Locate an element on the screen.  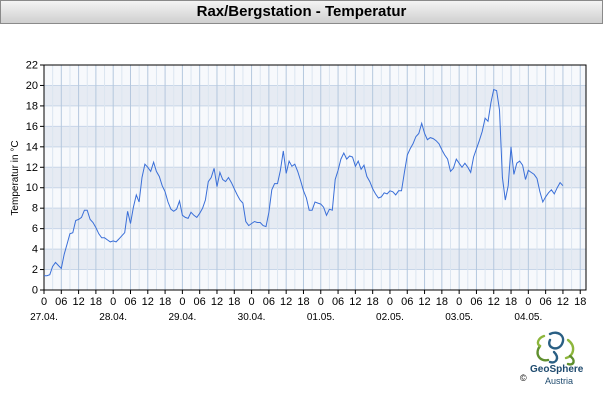
date-label: 29.04. is located at coordinates (182, 317).